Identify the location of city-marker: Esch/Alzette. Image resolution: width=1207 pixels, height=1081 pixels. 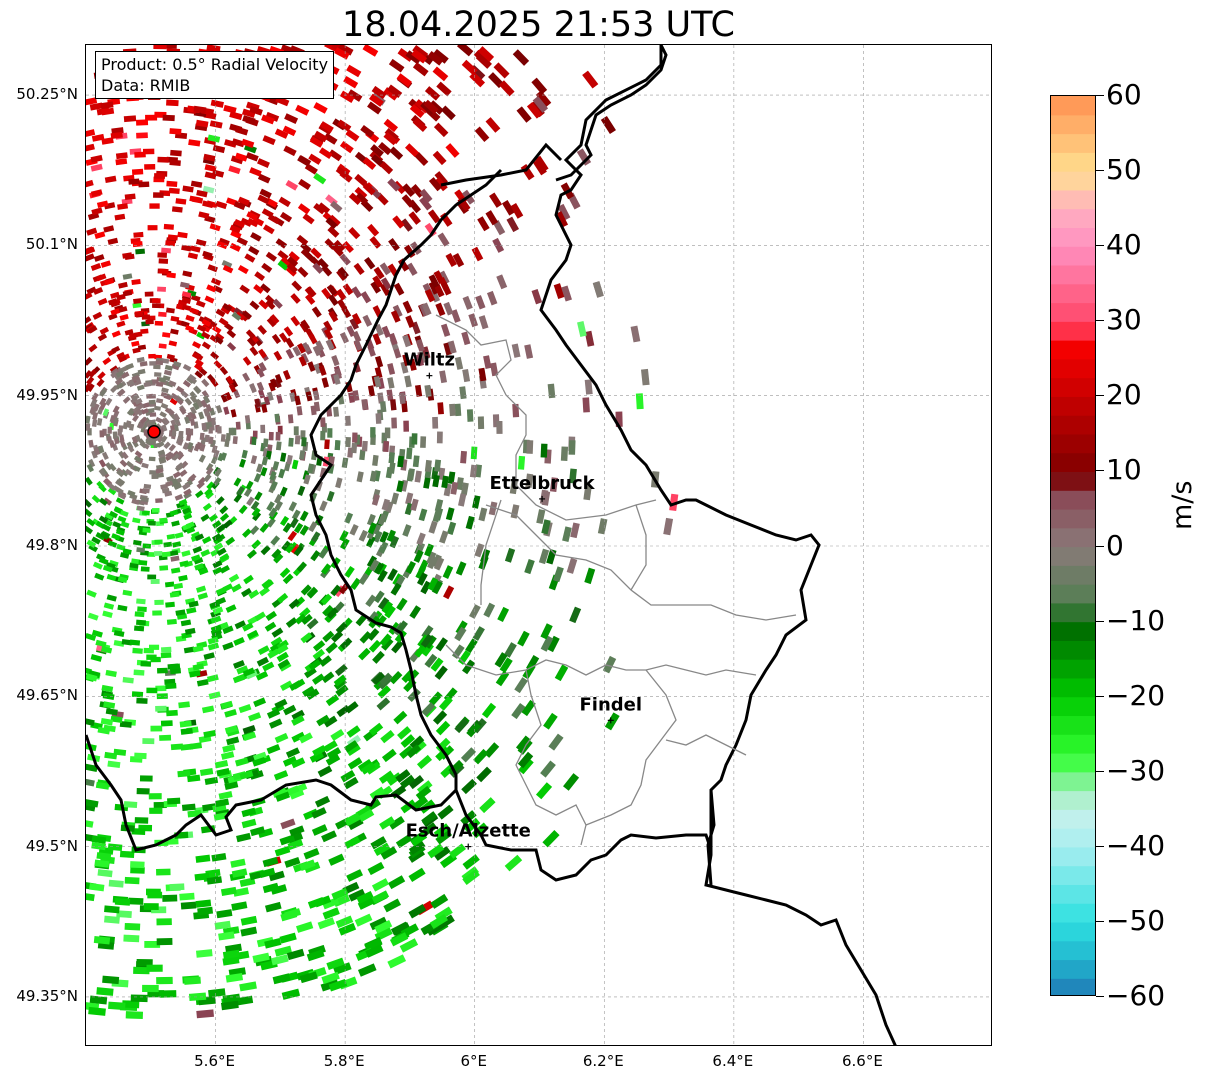
(468, 835).